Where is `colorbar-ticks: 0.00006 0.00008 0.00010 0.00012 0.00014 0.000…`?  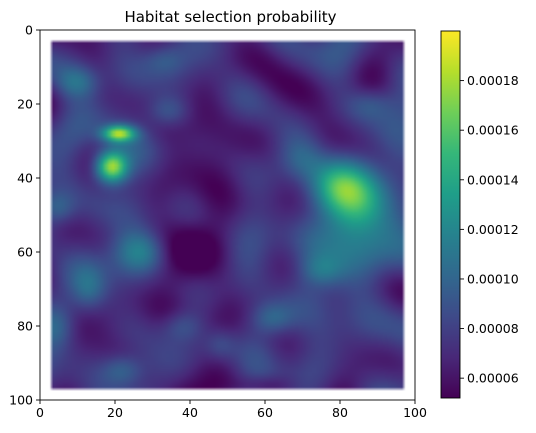
colorbar-ticks: 0.00006 0.00008 0.00010 0.00012 0.00014 0.000… is located at coordinates (489, 229).